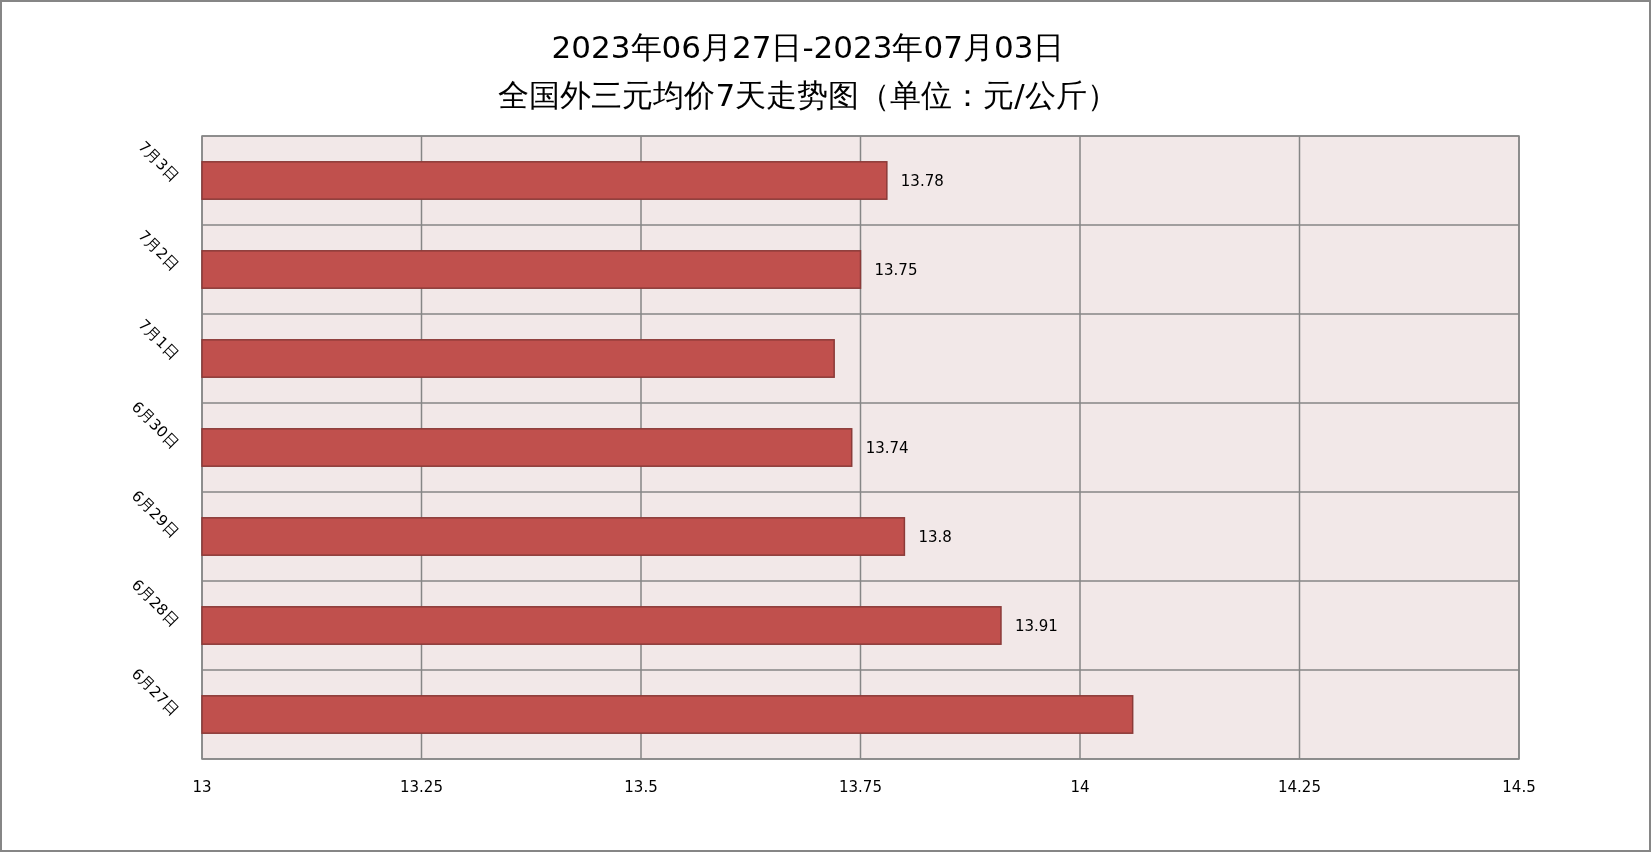  I want to click on chart-title: 2023年06月27日-2023年07月03日, so click(808, 46).